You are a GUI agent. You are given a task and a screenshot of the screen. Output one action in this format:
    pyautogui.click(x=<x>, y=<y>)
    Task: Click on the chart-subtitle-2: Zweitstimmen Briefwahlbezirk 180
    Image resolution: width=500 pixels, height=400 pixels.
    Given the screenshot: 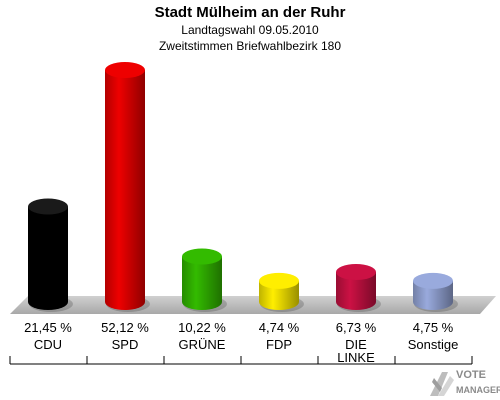 What is the action you would take?
    pyautogui.click(x=250, y=46)
    